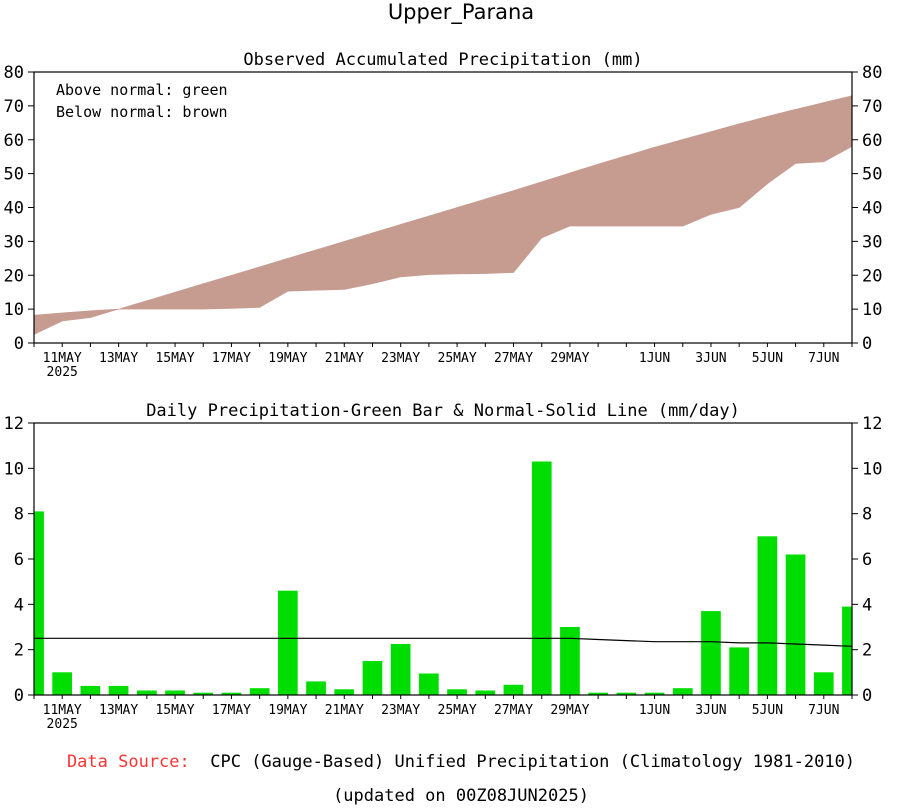  Describe the element at coordinates (39, 603) in the screenshot. I see `panel2-bar-10MAY` at that location.